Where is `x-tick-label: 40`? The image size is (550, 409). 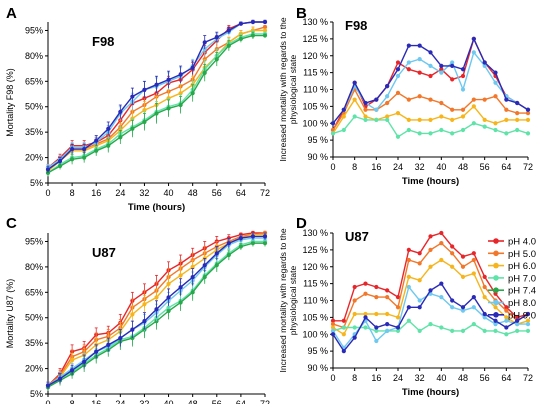 x-tick-label: 40 is located at coordinates (169, 193).